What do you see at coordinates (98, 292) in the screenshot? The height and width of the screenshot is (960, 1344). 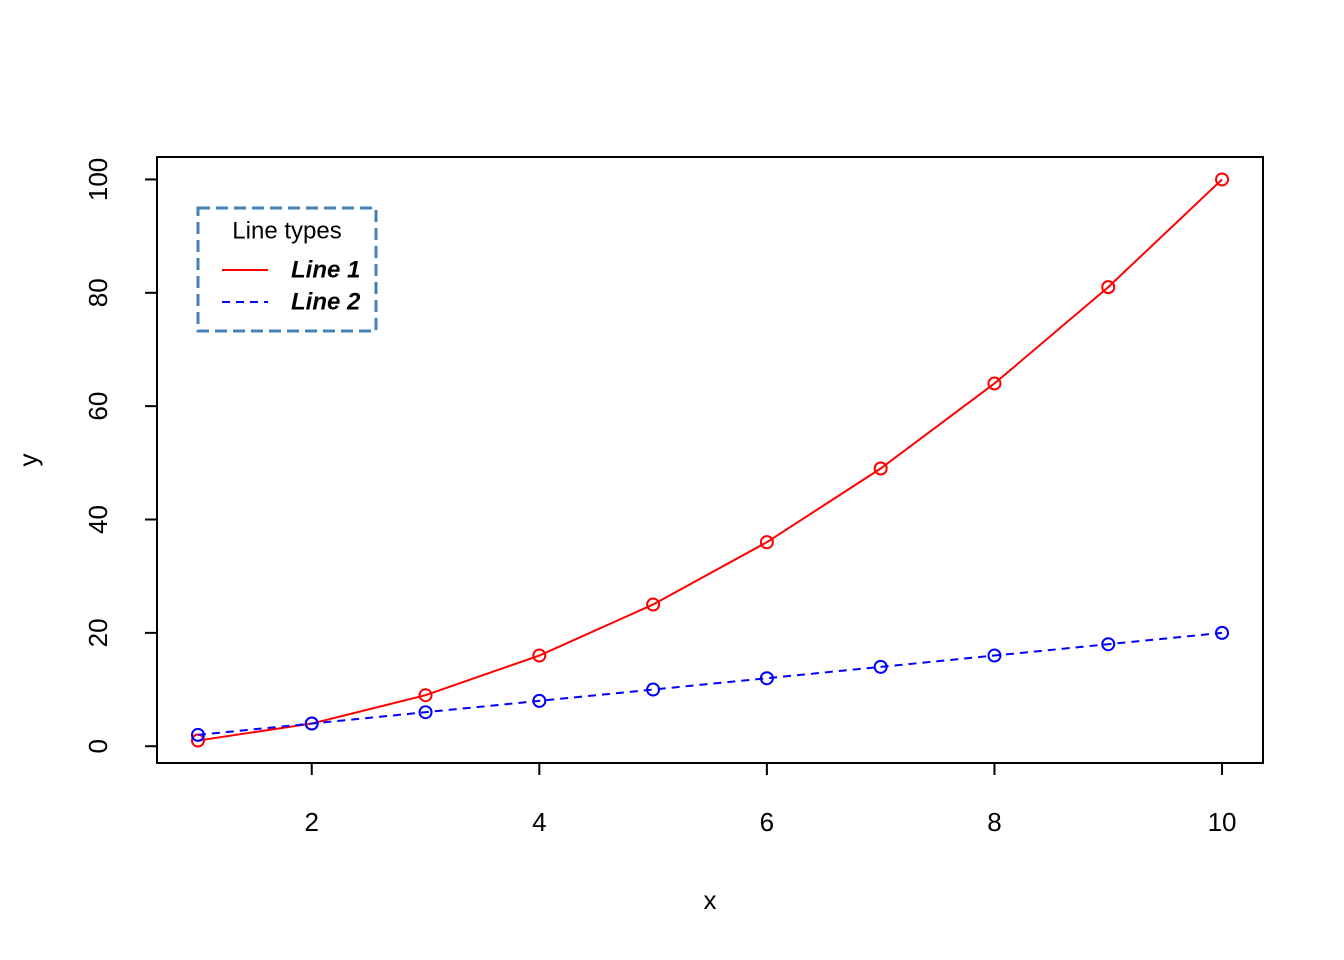 I see `y-tick-label: 80` at bounding box center [98, 292].